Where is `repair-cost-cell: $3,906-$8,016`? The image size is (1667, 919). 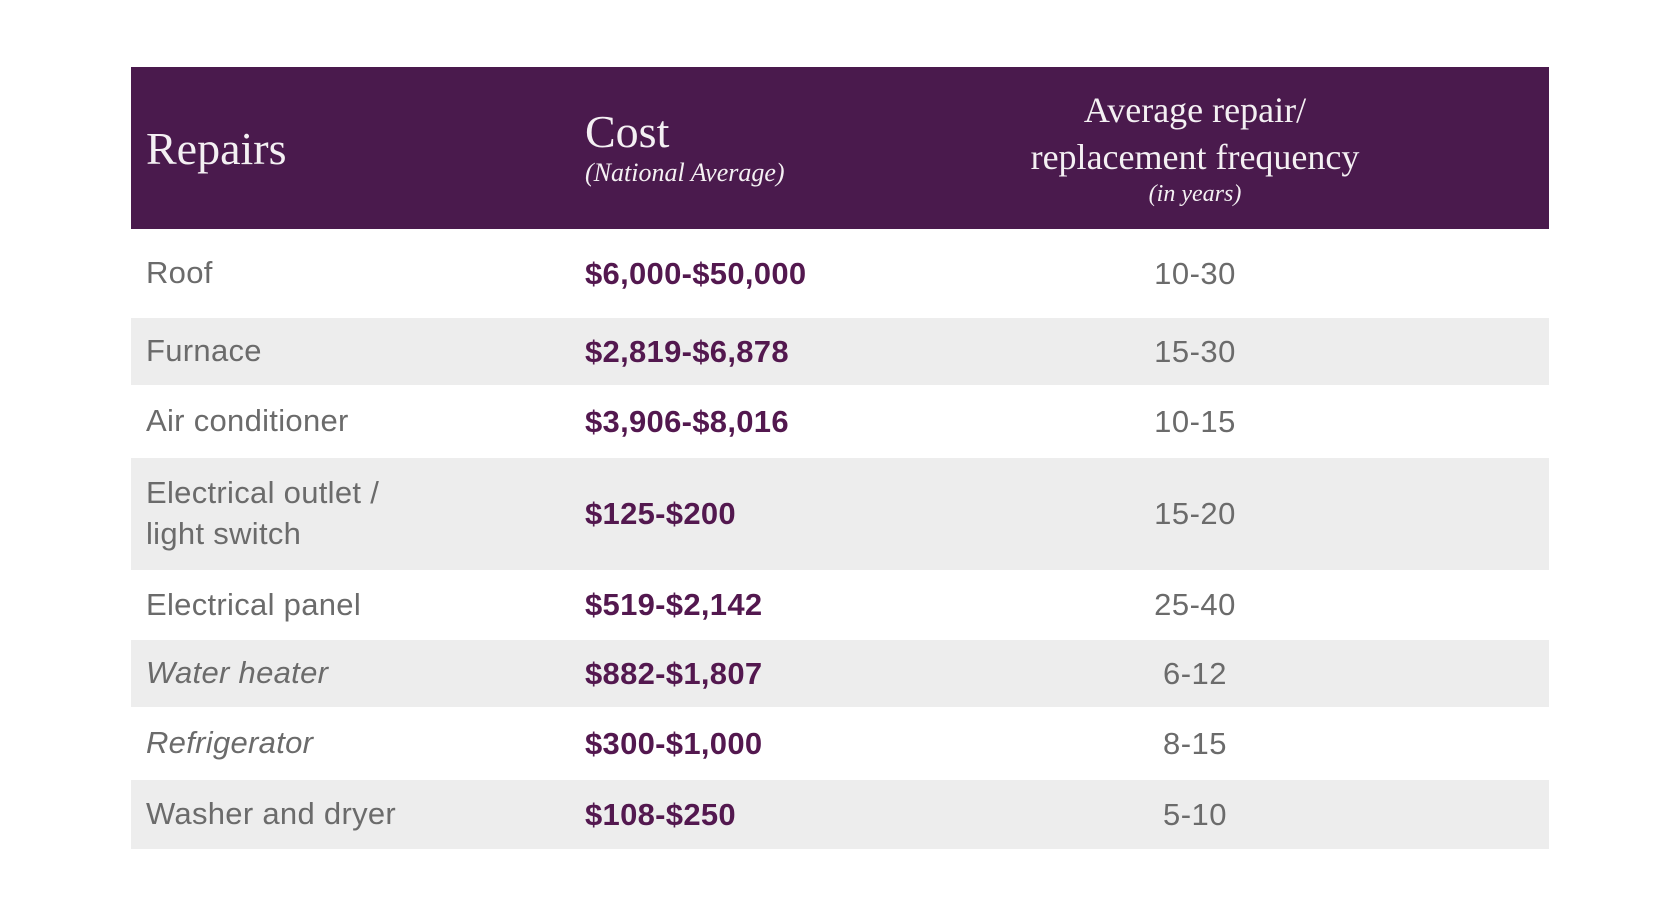 repair-cost-cell: $3,906-$8,016 is located at coordinates (687, 421).